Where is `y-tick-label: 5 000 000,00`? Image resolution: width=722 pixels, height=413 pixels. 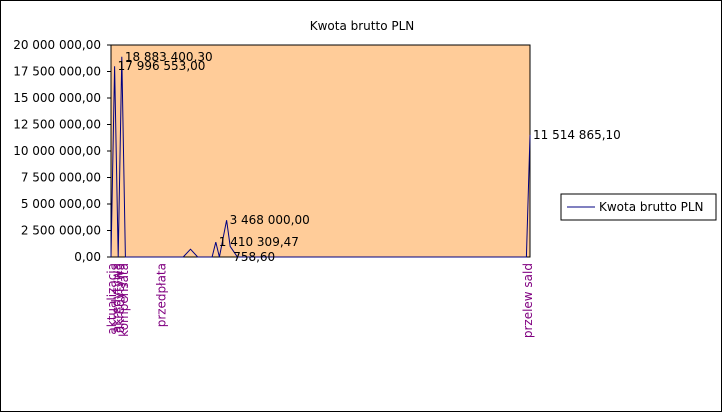
y-tick-label: 5 000 000,00 is located at coordinates (61, 204).